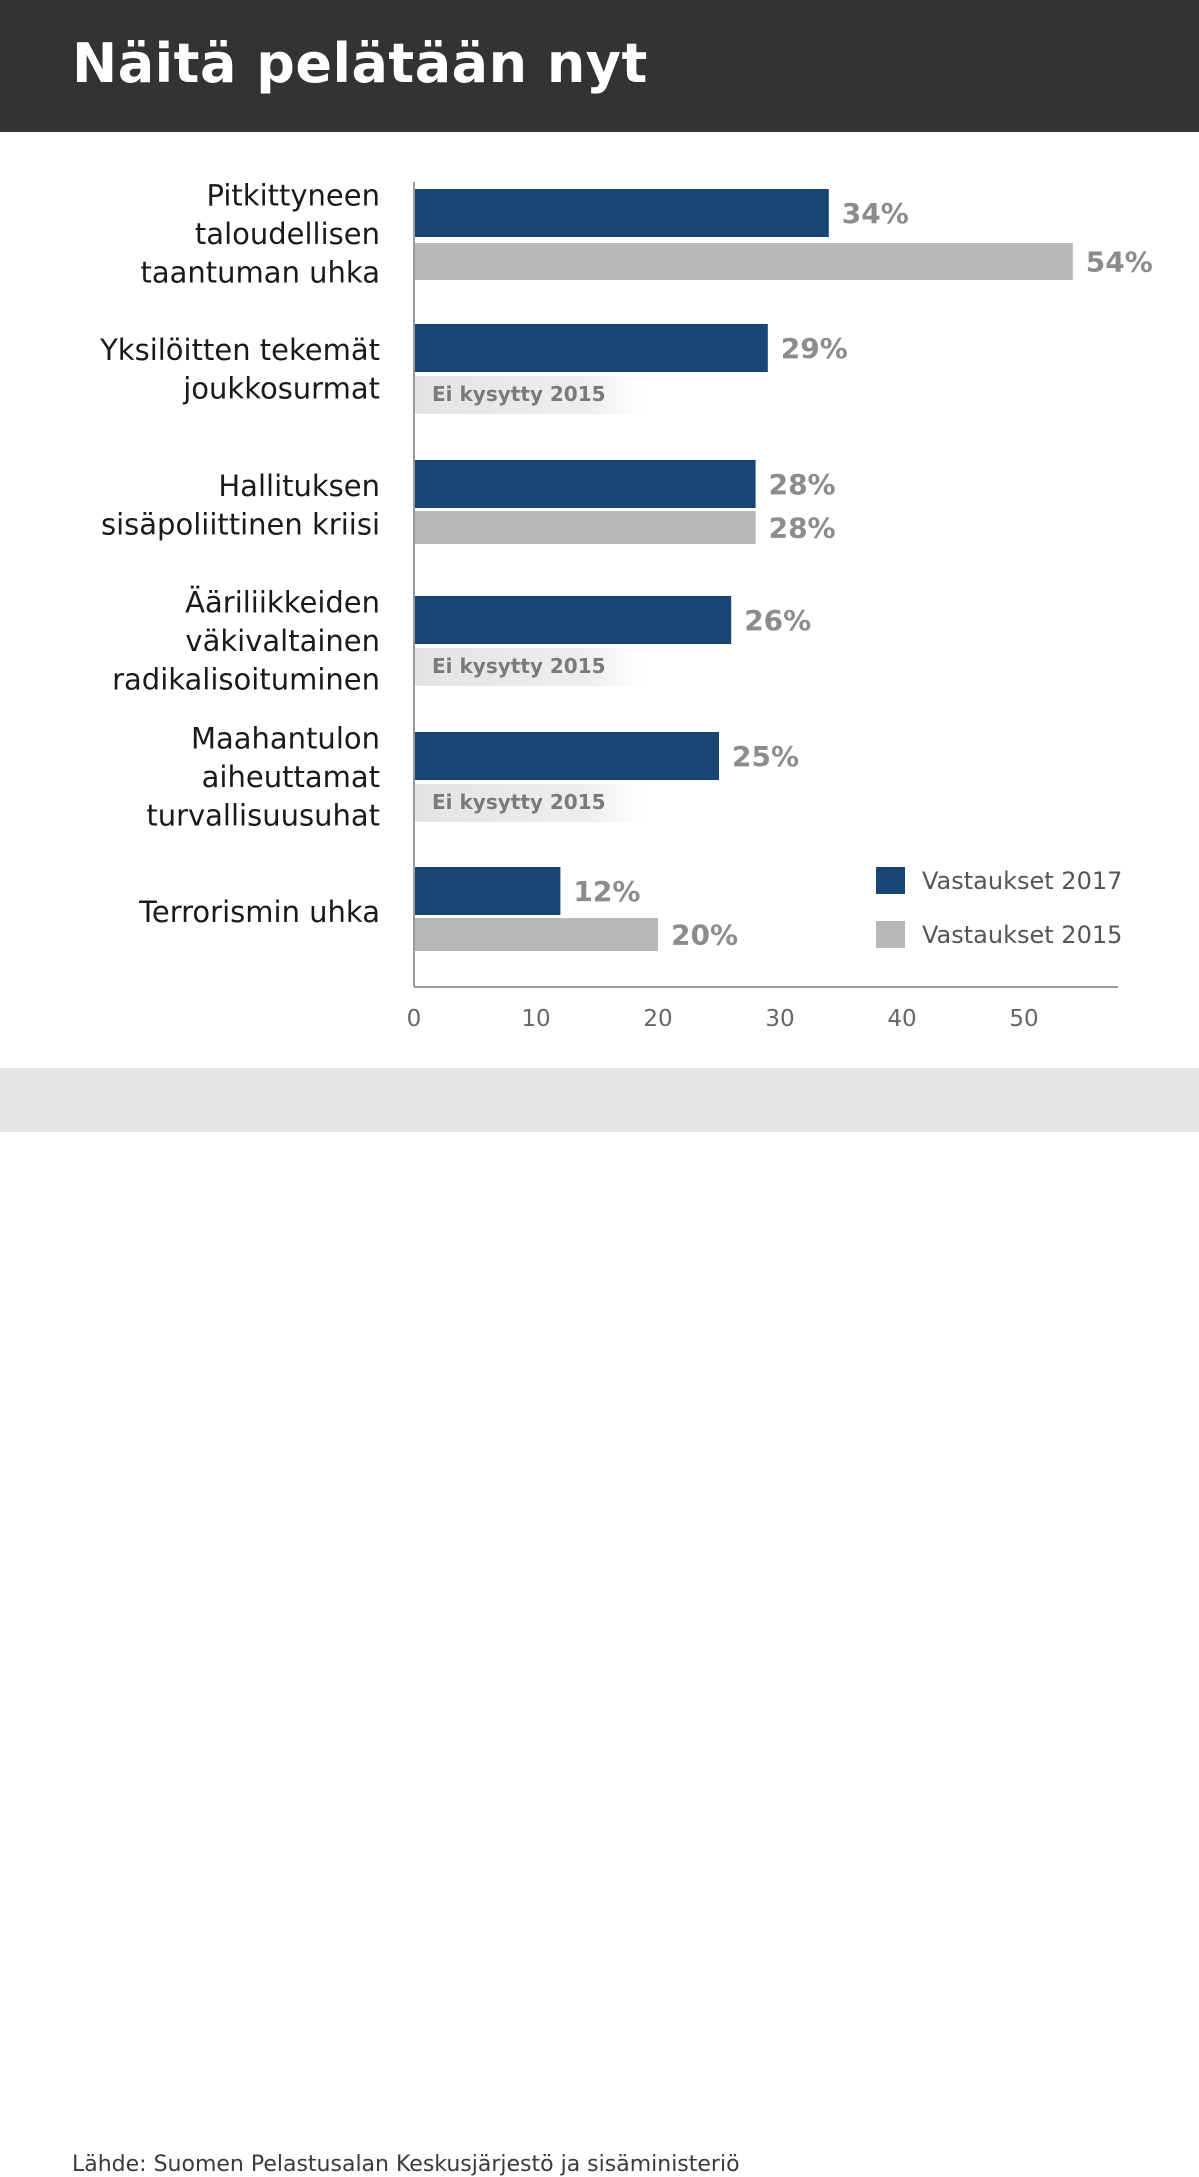 The image size is (1199, 2177). Describe the element at coordinates (606, 891) in the screenshot. I see `value-label-2017: 12%` at that location.